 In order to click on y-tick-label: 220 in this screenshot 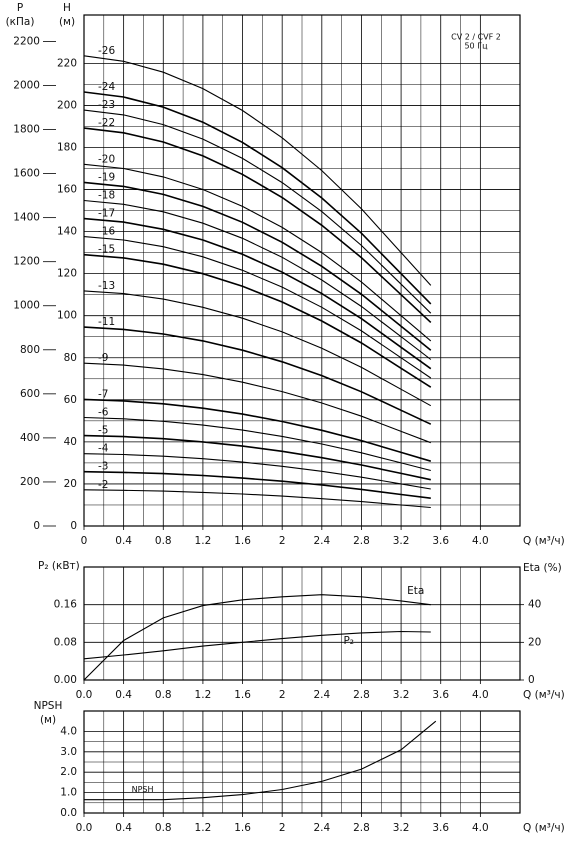, I will do `click(67, 63)`.